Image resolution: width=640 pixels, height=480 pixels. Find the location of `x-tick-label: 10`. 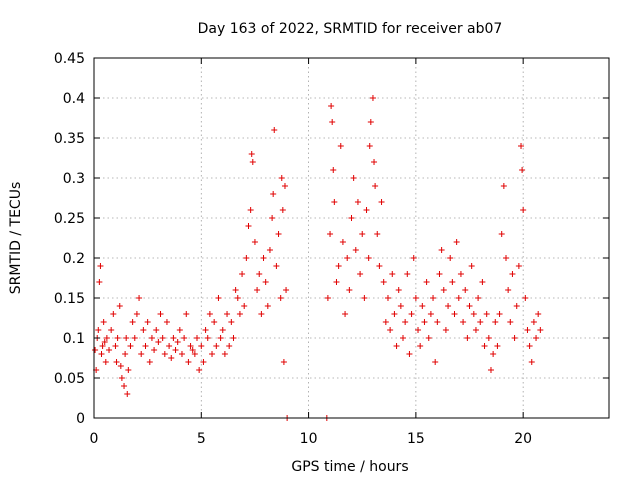

x-tick-label: 10 is located at coordinates (309, 439).